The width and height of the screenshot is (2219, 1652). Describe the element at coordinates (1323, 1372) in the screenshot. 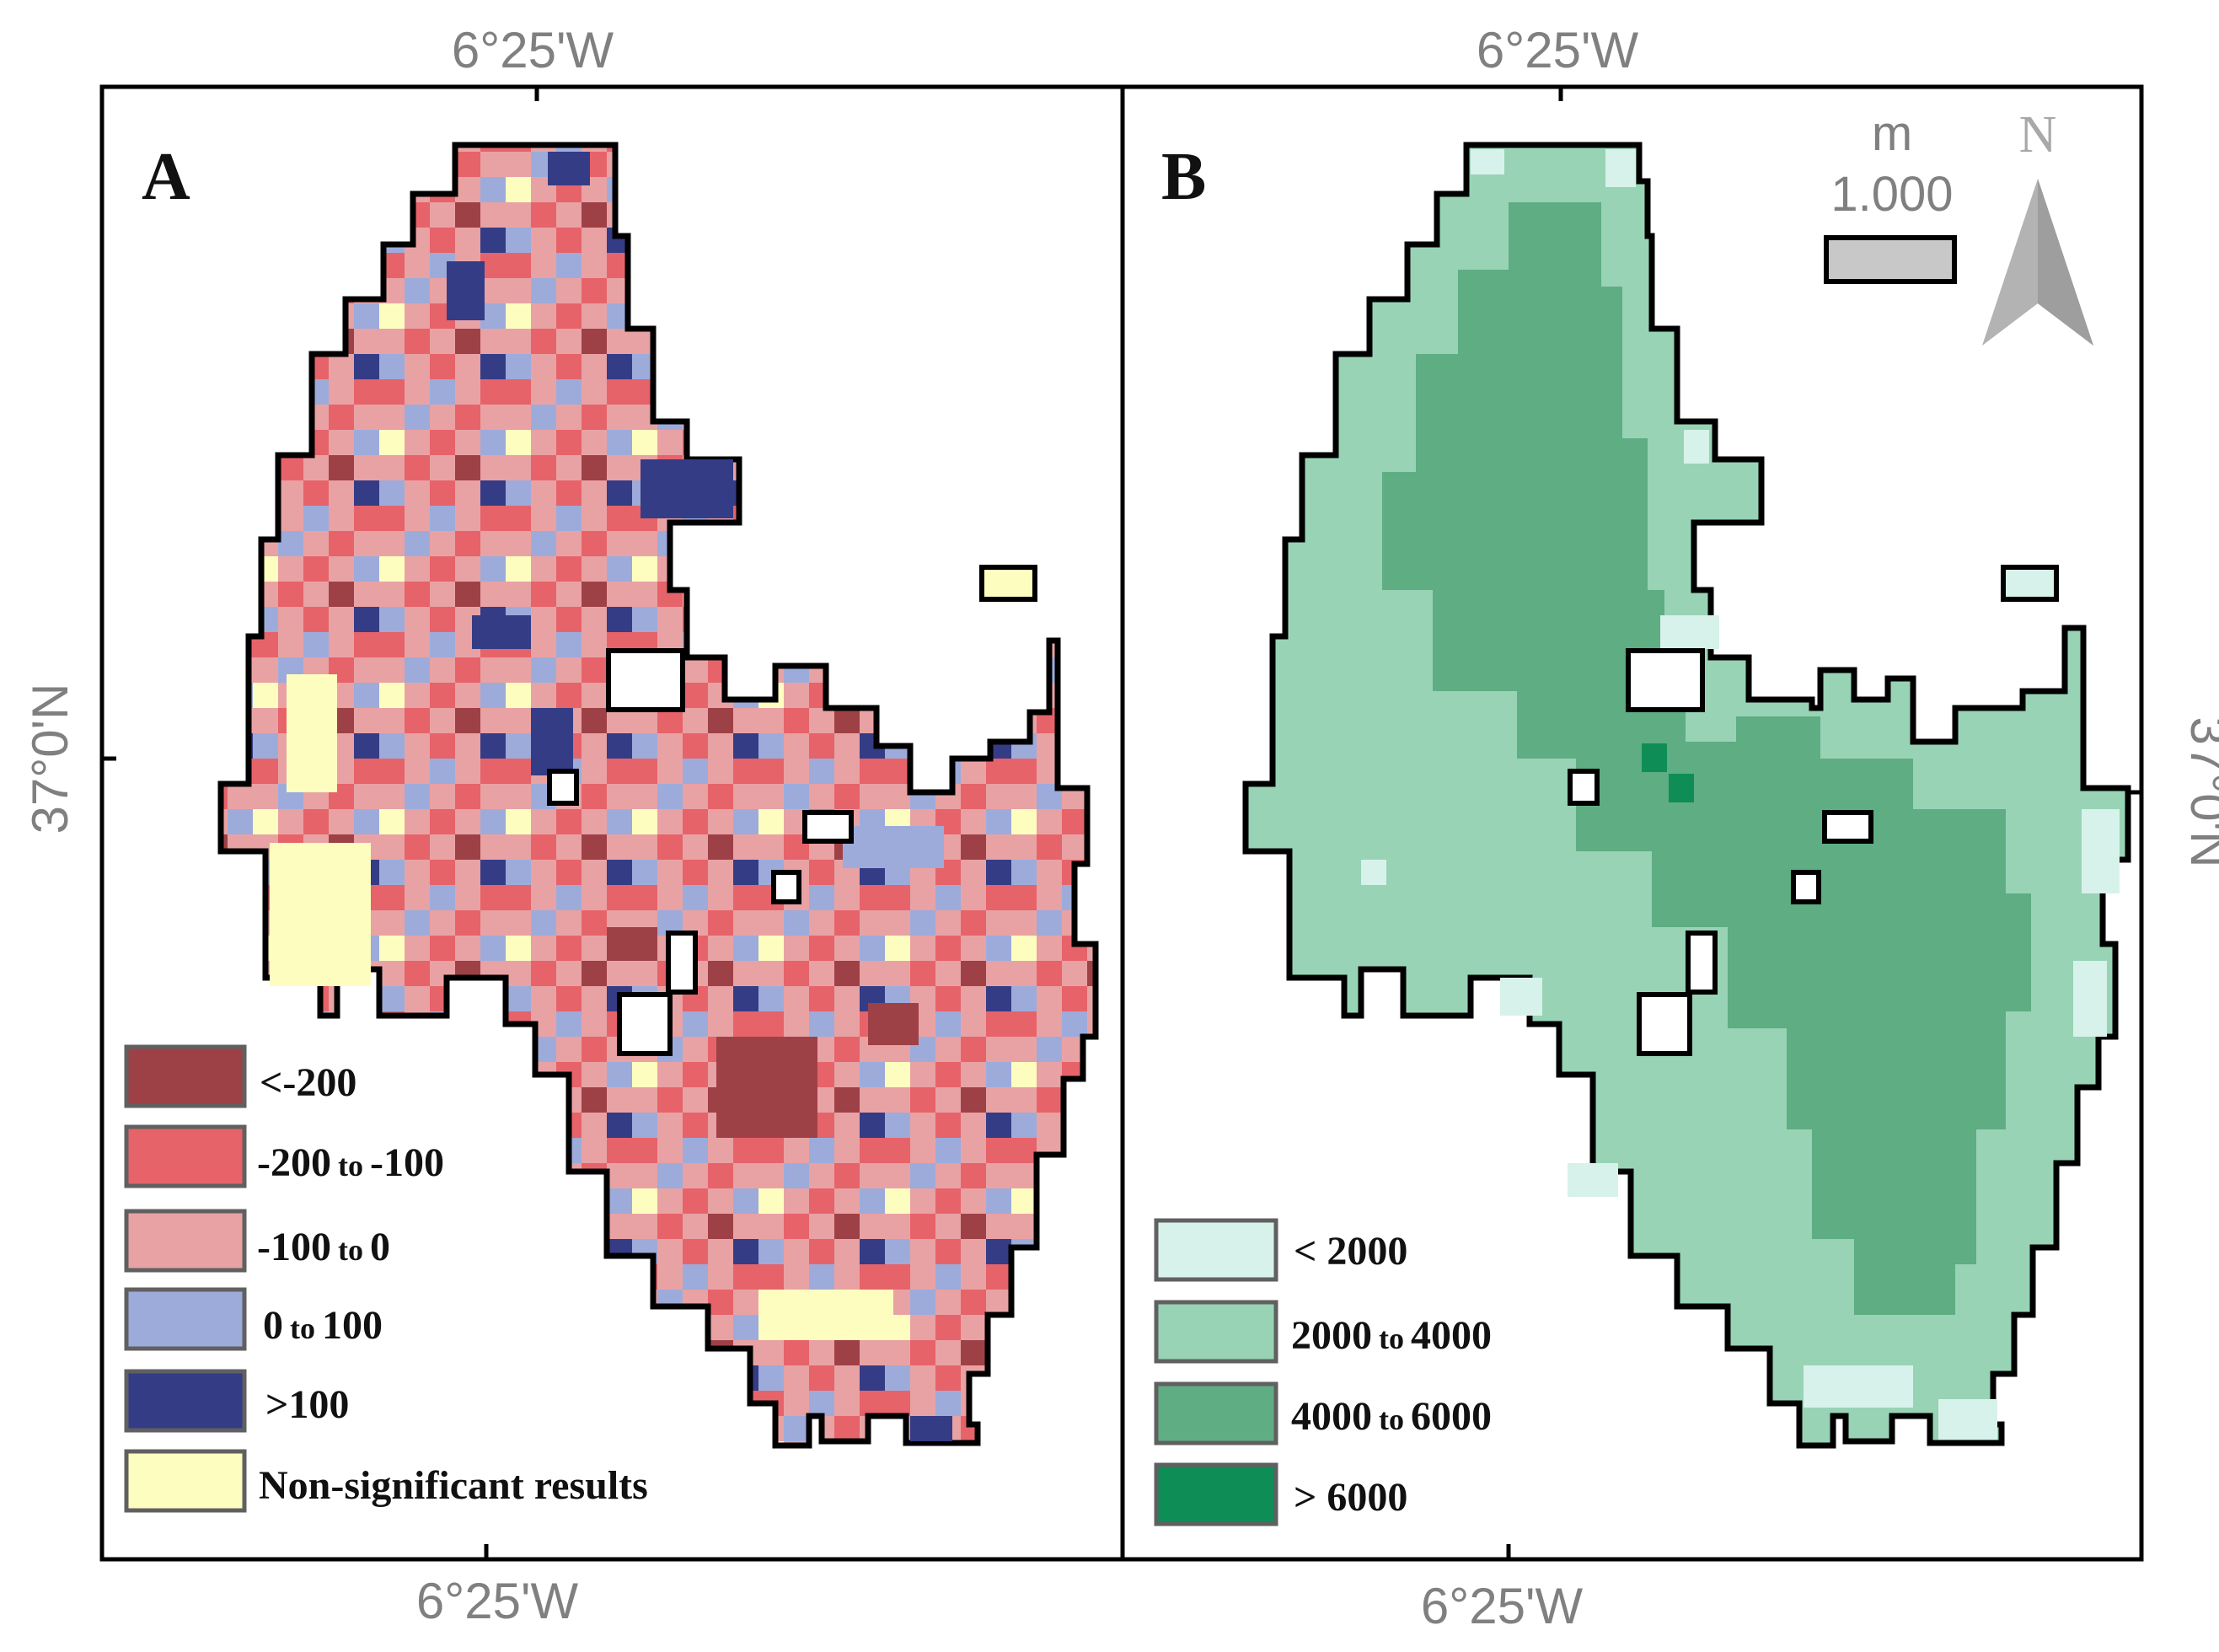

I see `panel-b-legend: < 2000 2000 to 4000 4000 to 6000 > 6000` at that location.